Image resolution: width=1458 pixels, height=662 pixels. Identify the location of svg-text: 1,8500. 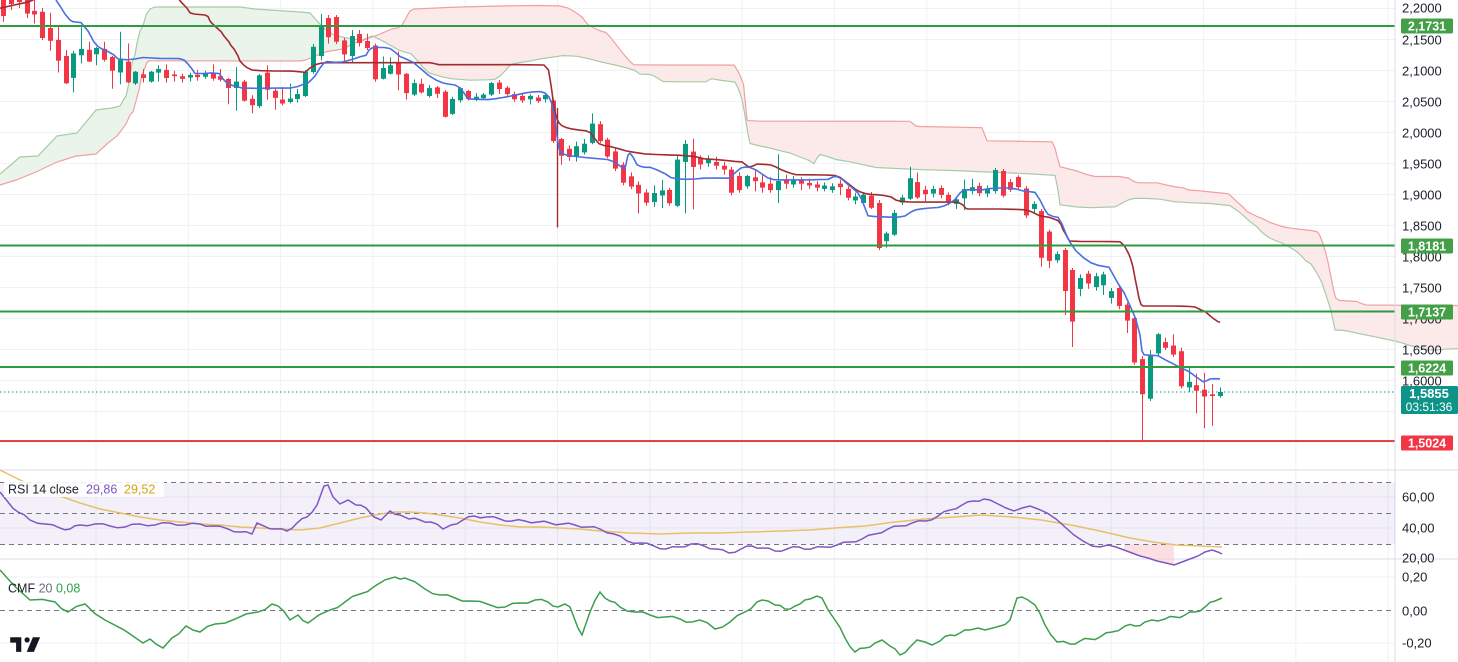
(1422, 226).